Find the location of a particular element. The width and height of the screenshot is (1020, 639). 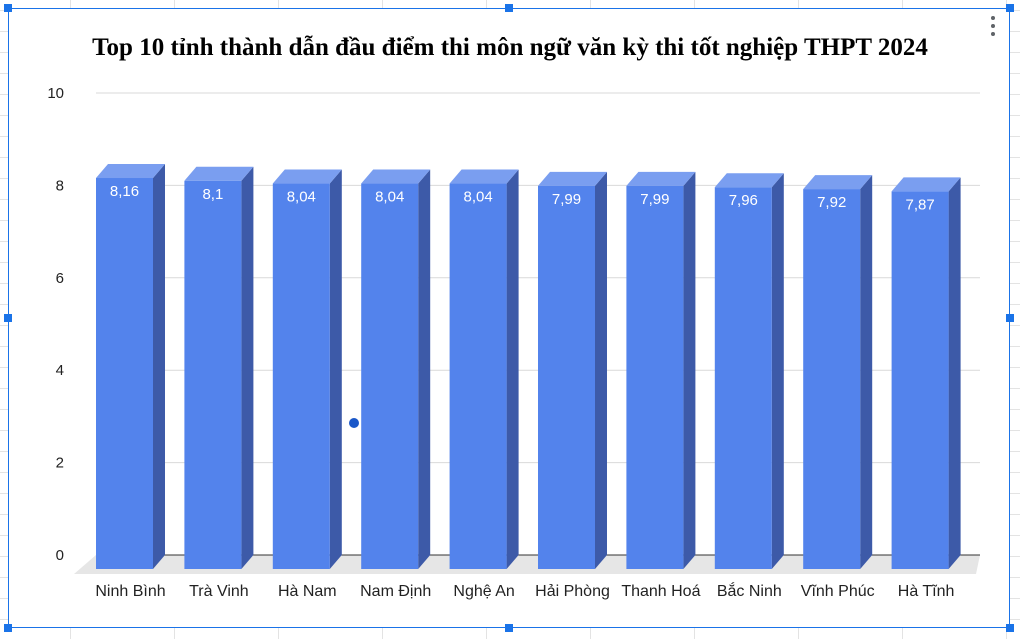

x-tick-label: Bắc Ninh is located at coordinates (749, 590).